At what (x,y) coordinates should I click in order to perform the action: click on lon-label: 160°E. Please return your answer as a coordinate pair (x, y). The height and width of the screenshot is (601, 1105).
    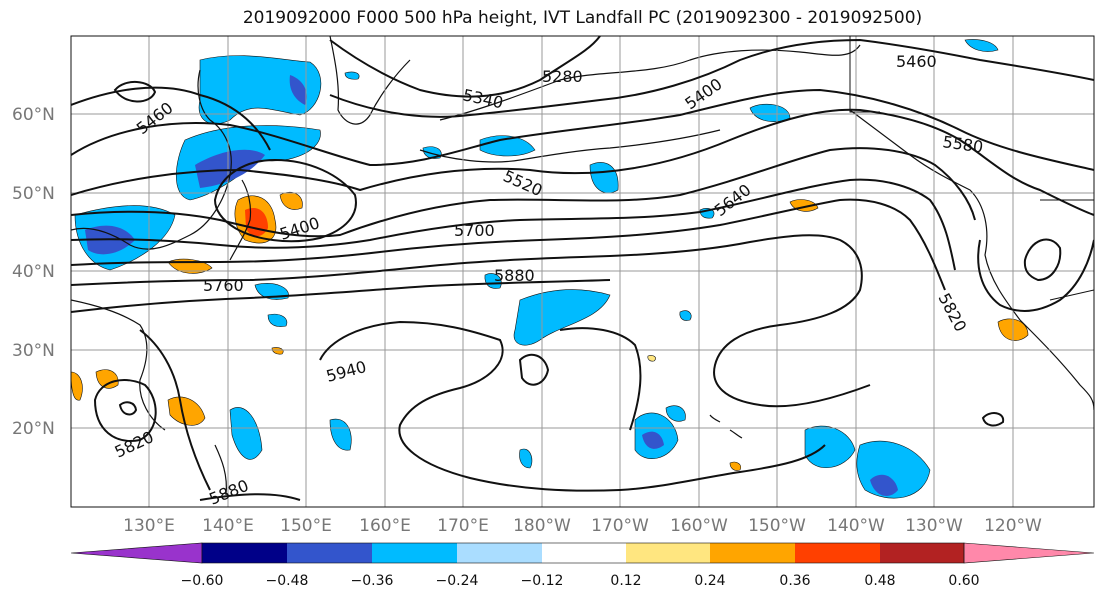
    Looking at the image, I should click on (385, 526).